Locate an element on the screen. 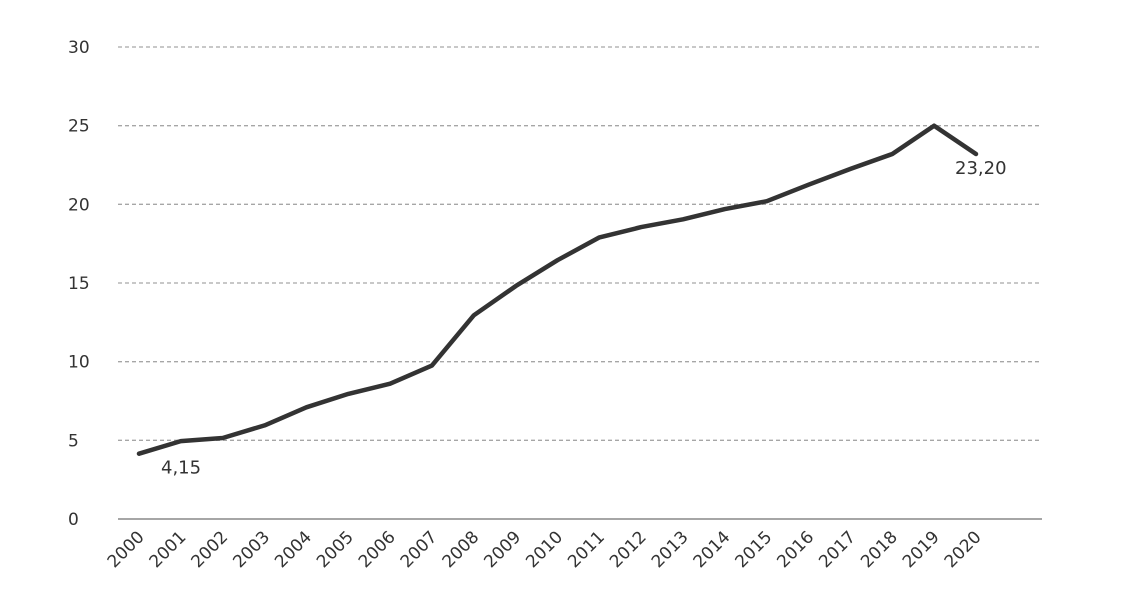  x-tick-label: 2020 is located at coordinates (963, 549).